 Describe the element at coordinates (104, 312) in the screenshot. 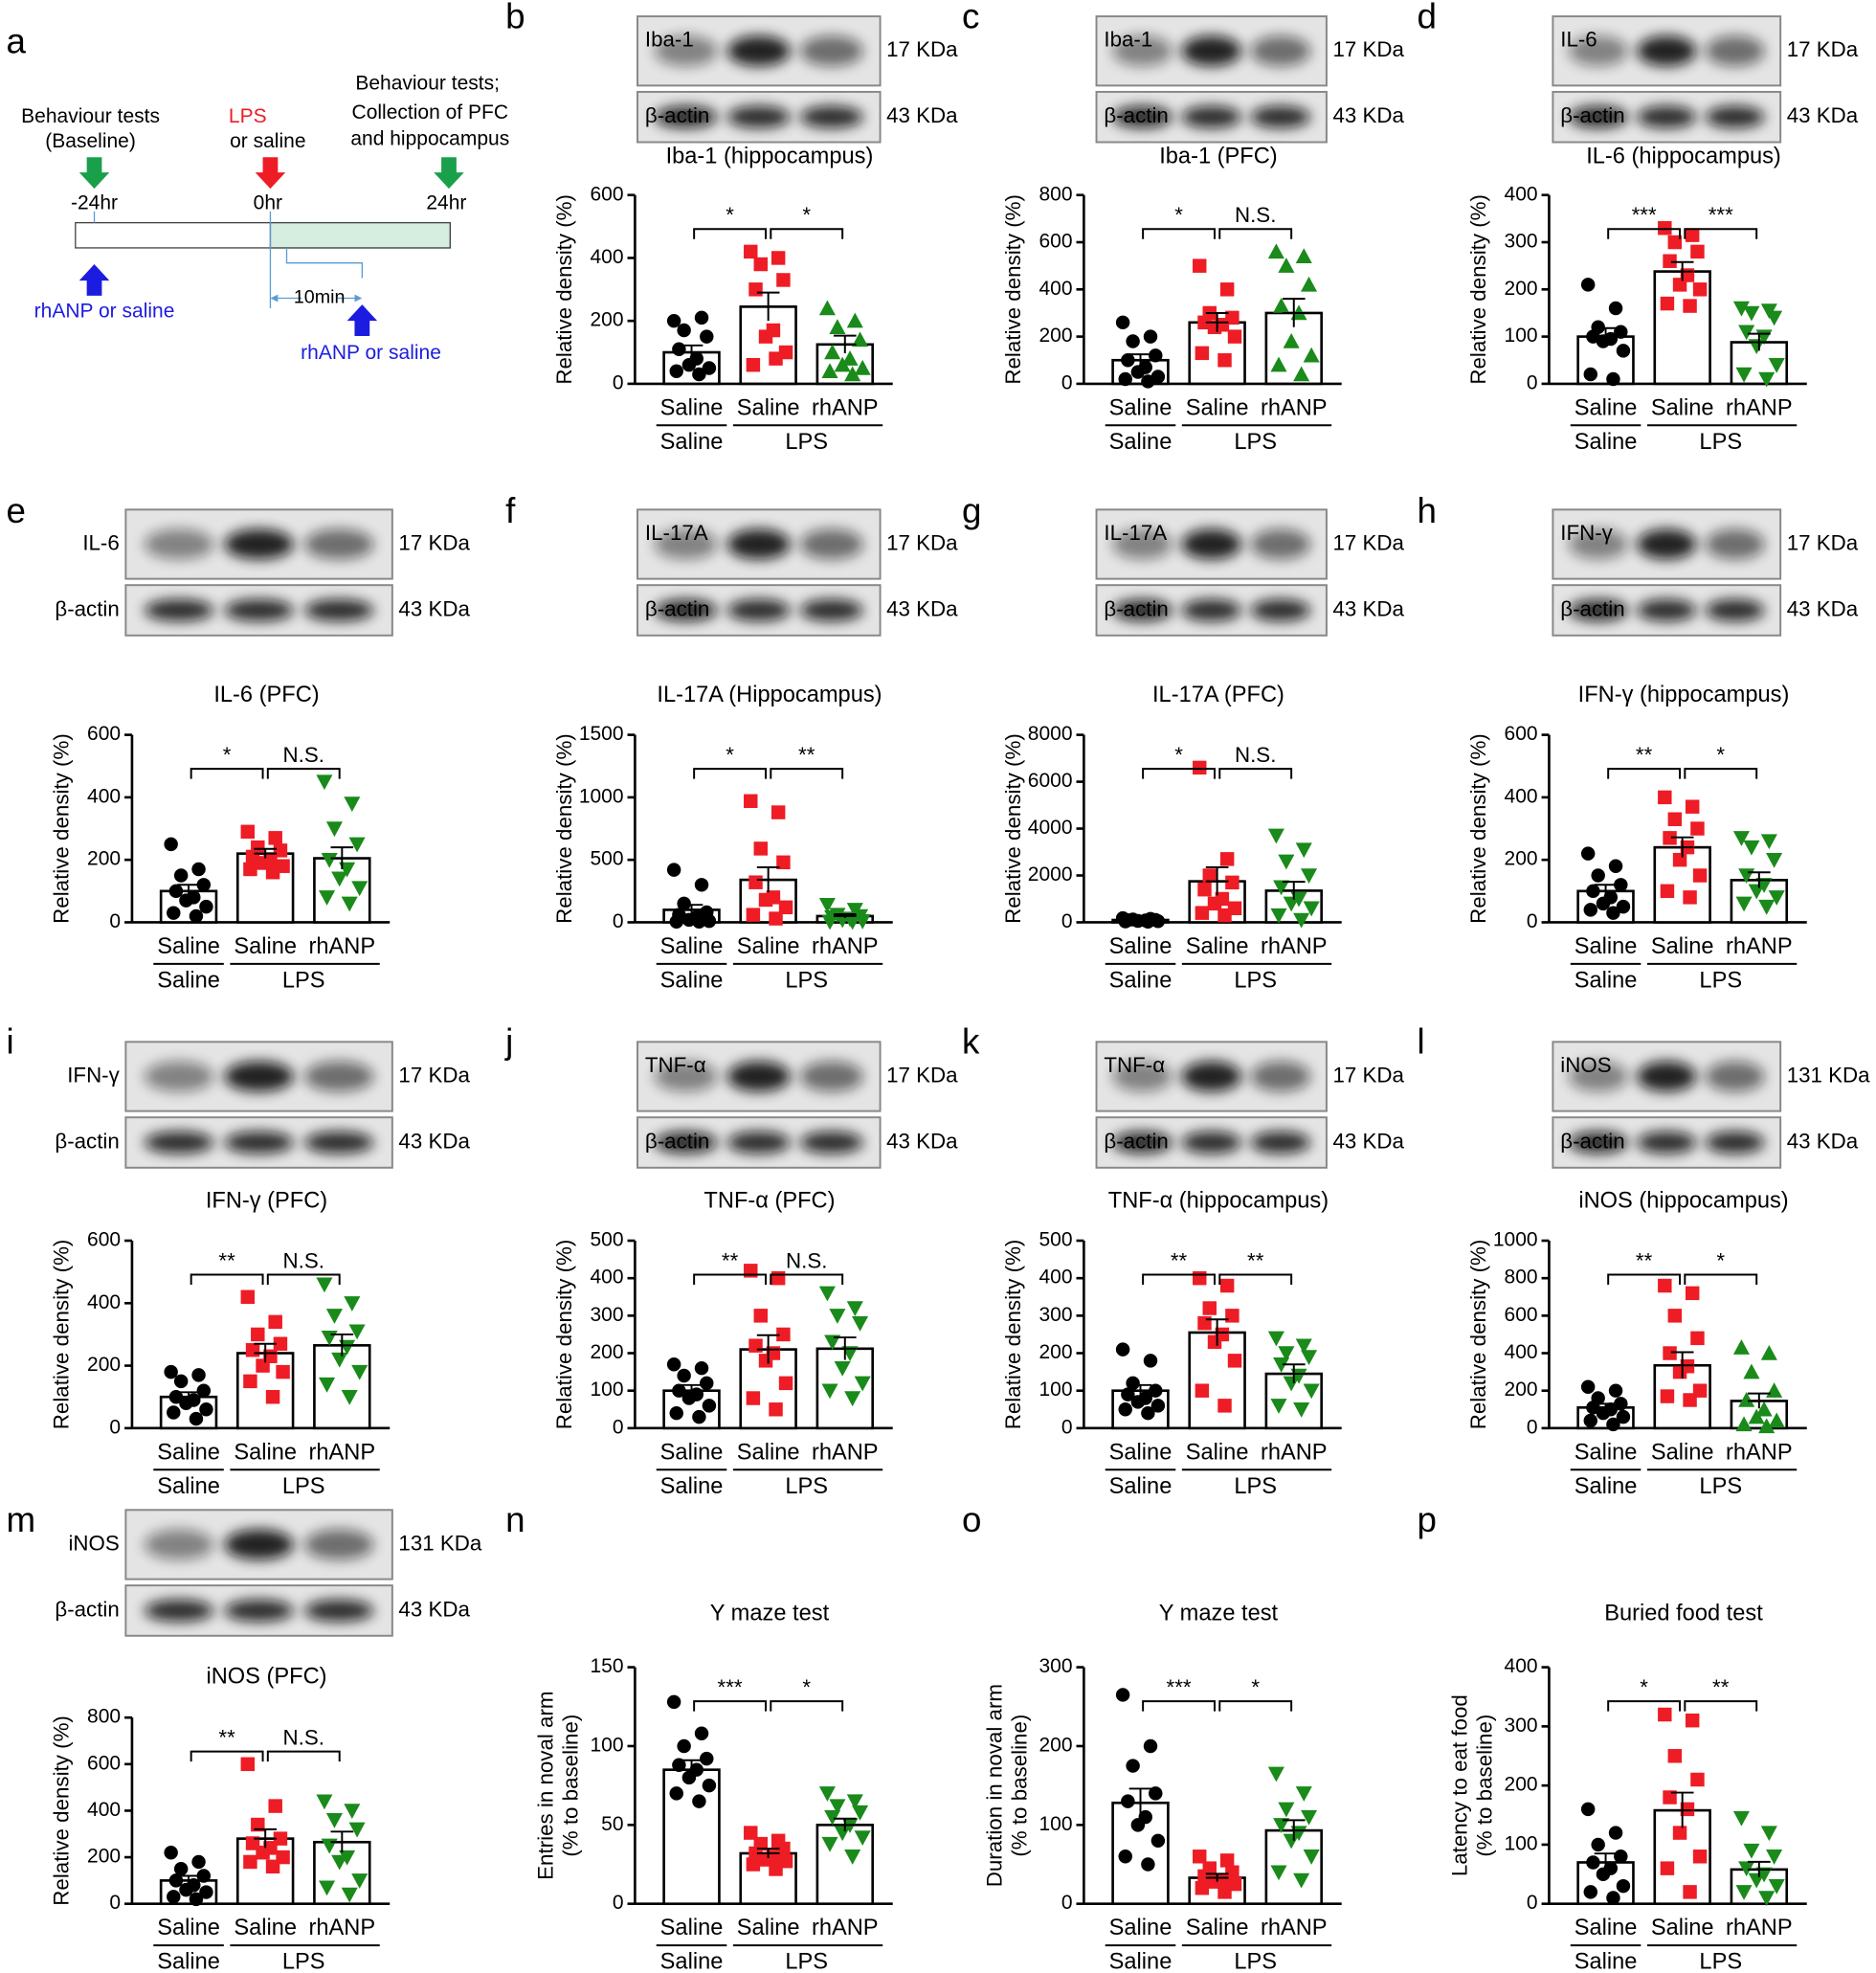

I see `treatment-label: rhANP or saline` at that location.